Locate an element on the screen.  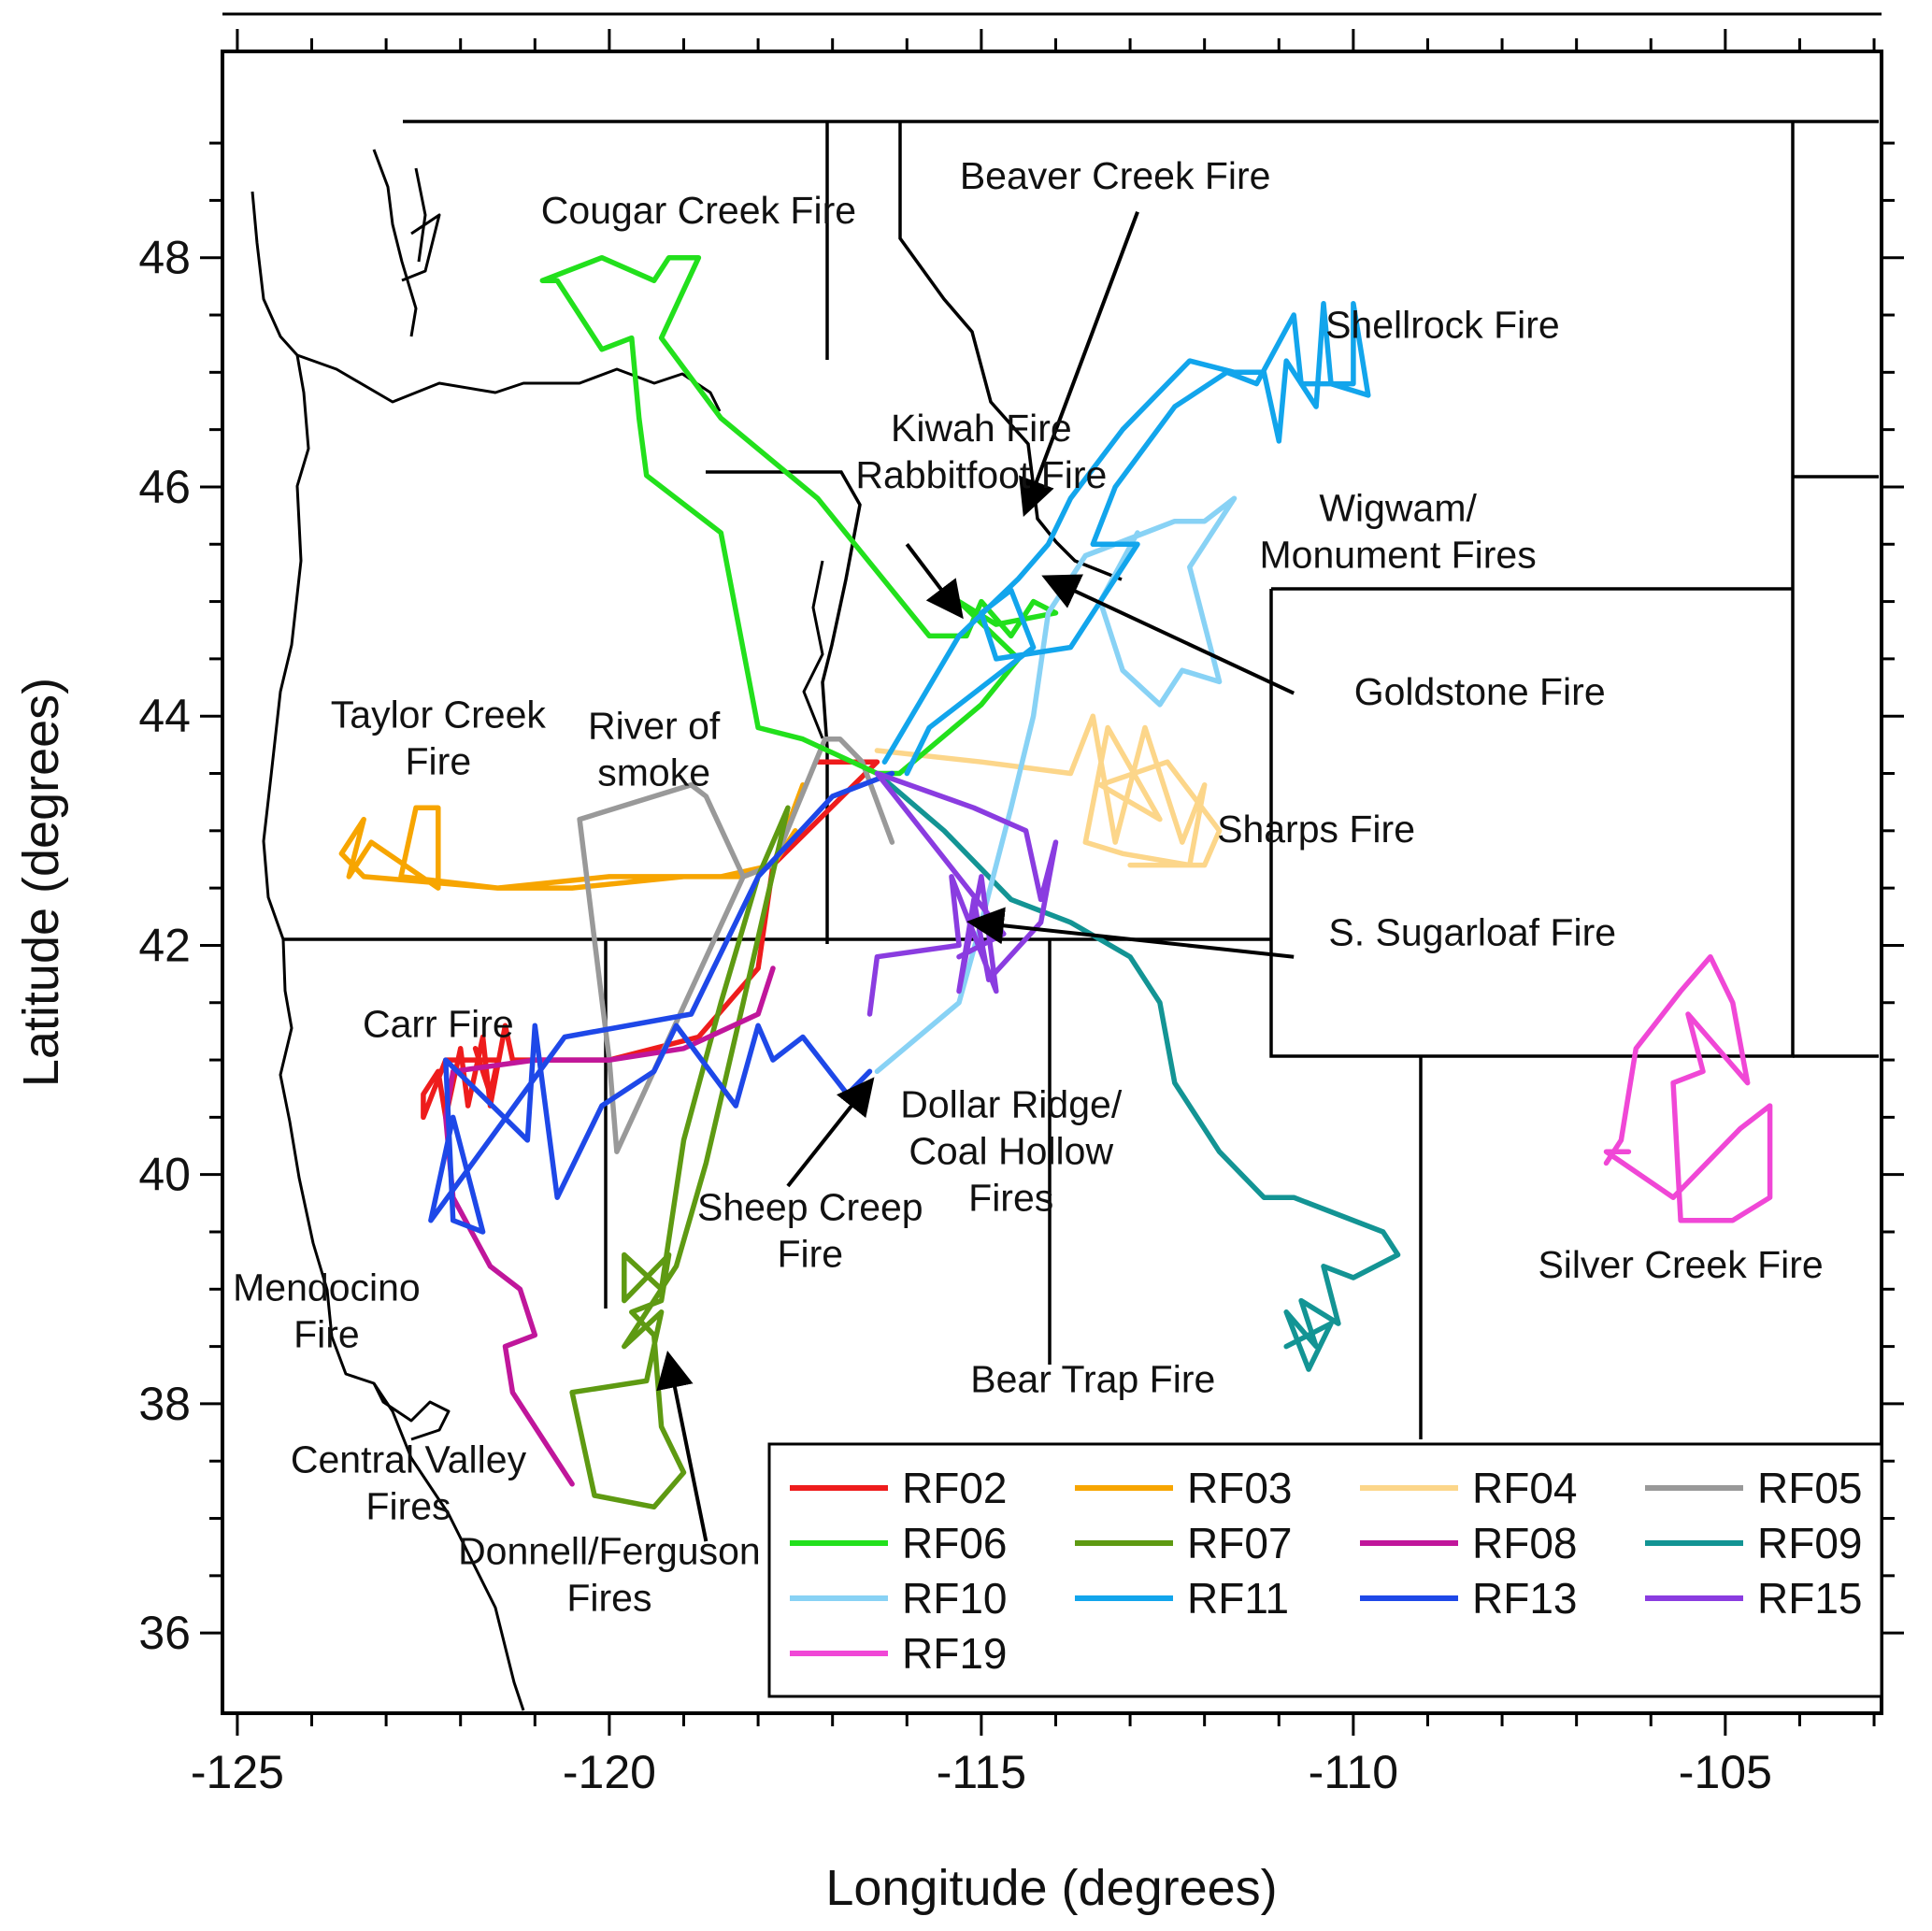
track-rf13 is located at coordinates (661, 1003).